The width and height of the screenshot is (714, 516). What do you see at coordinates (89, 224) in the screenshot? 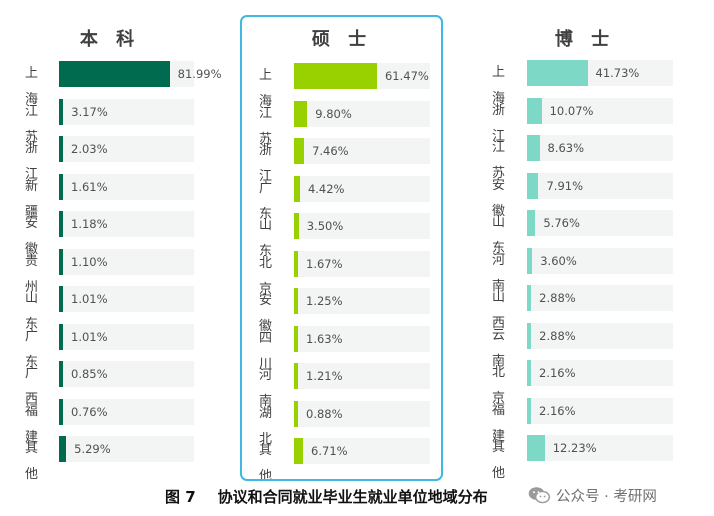
I see `value-label: 1.18%` at bounding box center [89, 224].